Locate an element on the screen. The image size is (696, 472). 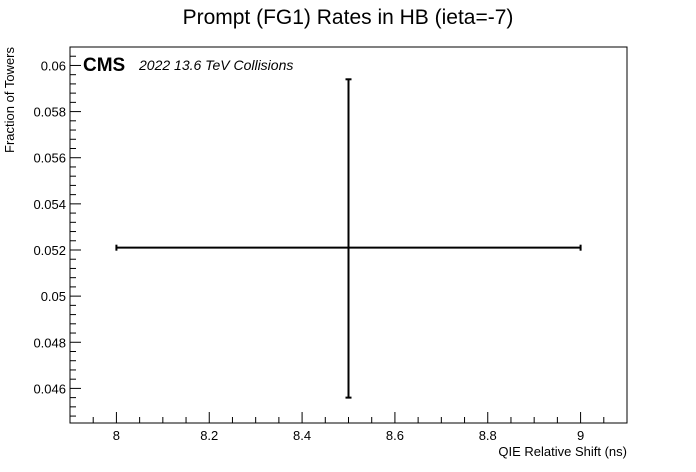
y-tick-label: 0.046 is located at coordinates (49, 388).